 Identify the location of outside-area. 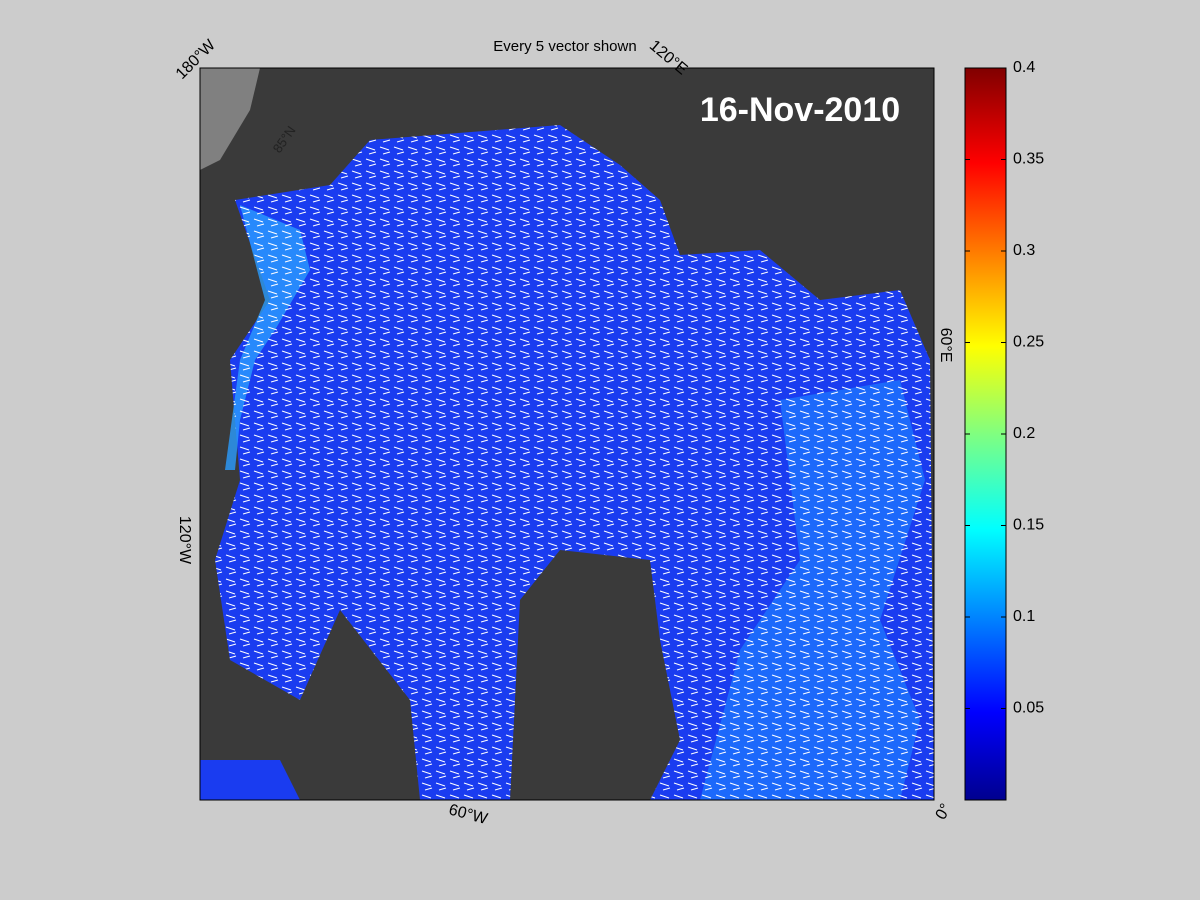
(230, 119).